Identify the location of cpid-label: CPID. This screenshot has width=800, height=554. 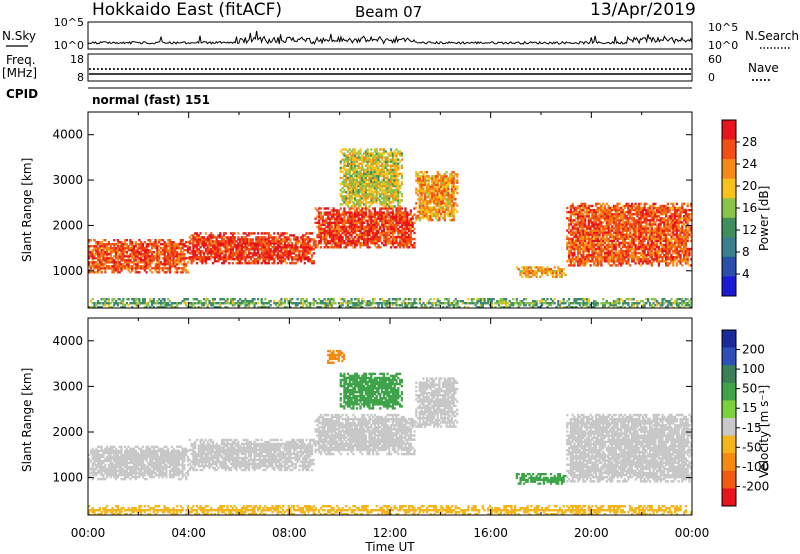
(22, 94).